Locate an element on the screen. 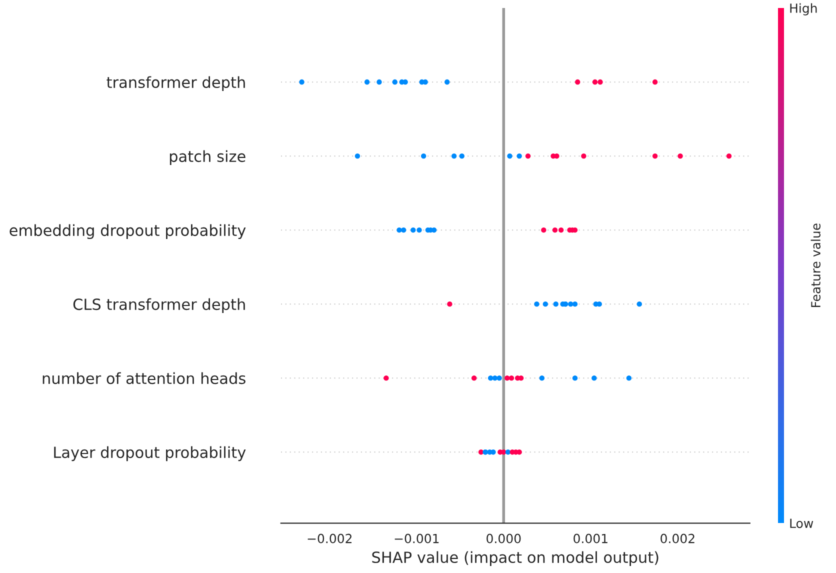  color-bar-label: High is located at coordinates (803, 9).